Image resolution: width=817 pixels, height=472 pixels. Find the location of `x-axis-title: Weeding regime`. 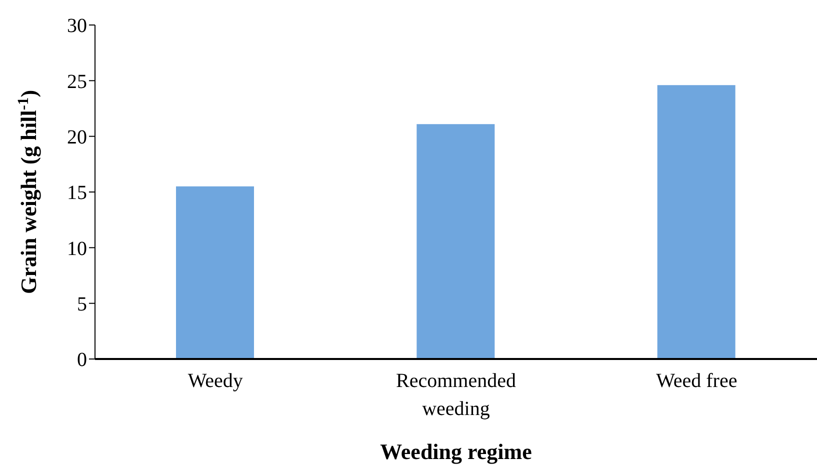

x-axis-title: Weeding regime is located at coordinates (456, 451).